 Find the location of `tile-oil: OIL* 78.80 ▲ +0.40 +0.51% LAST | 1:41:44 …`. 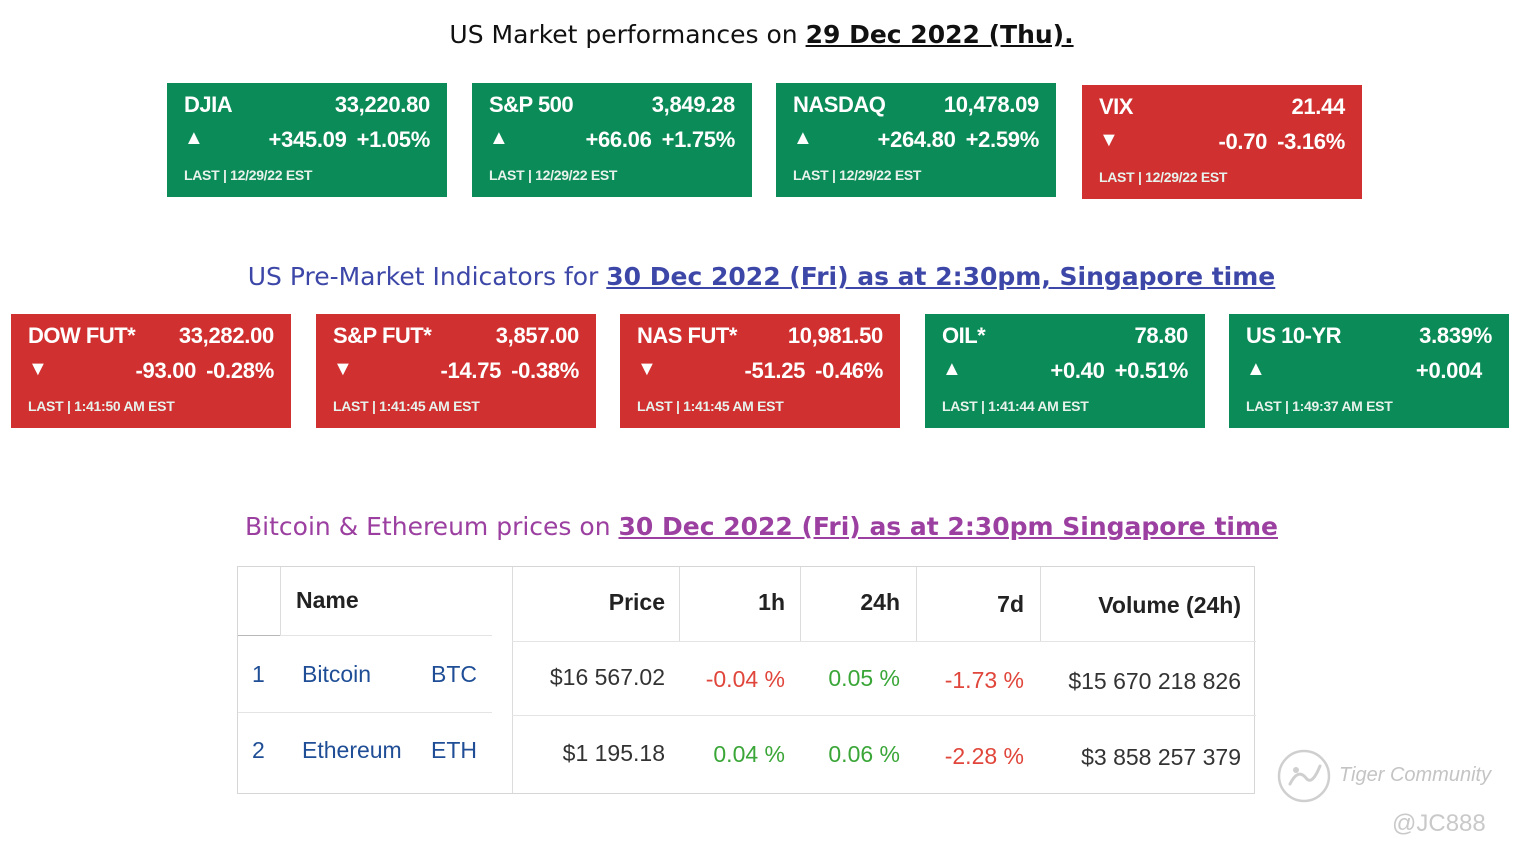

tile-oil: OIL* 78.80 ▲ +0.40 +0.51% LAST | 1:41:44 … is located at coordinates (1065, 371).